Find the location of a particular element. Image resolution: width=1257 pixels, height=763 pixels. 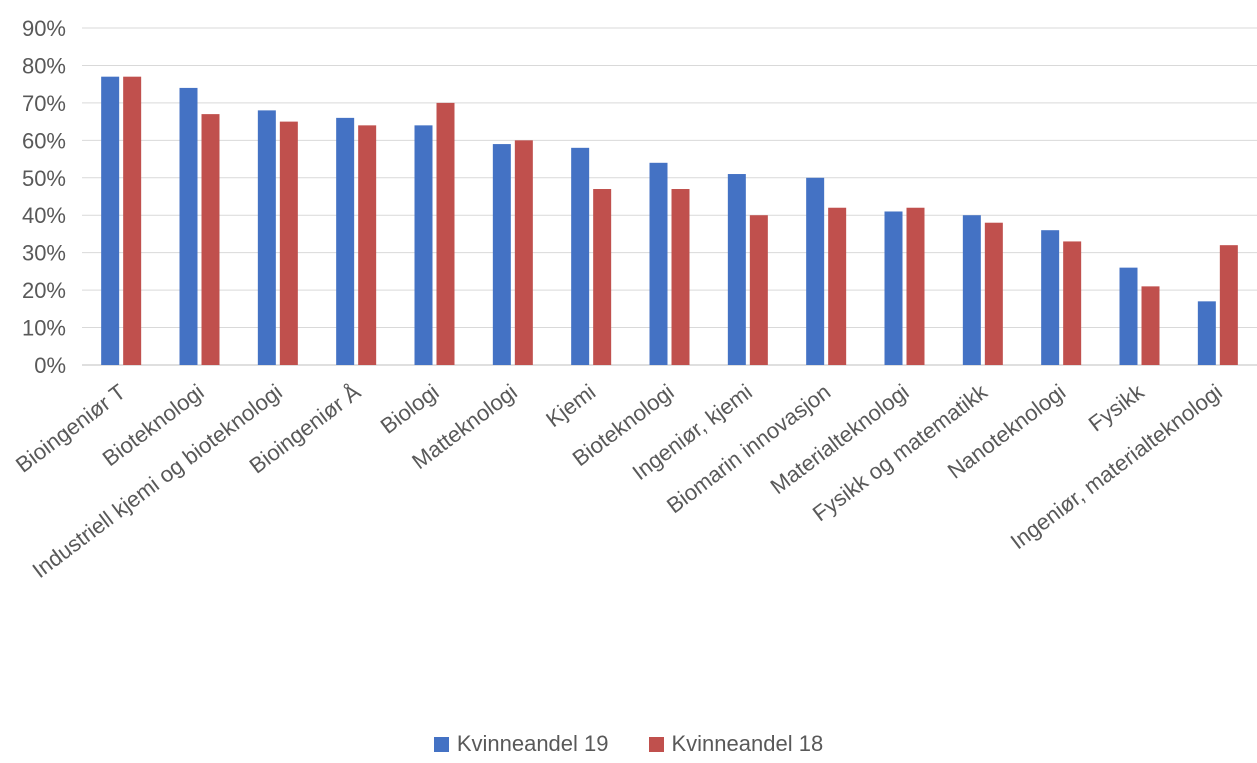

x-tick-label: Materialteknologi is located at coordinates (840, 439).